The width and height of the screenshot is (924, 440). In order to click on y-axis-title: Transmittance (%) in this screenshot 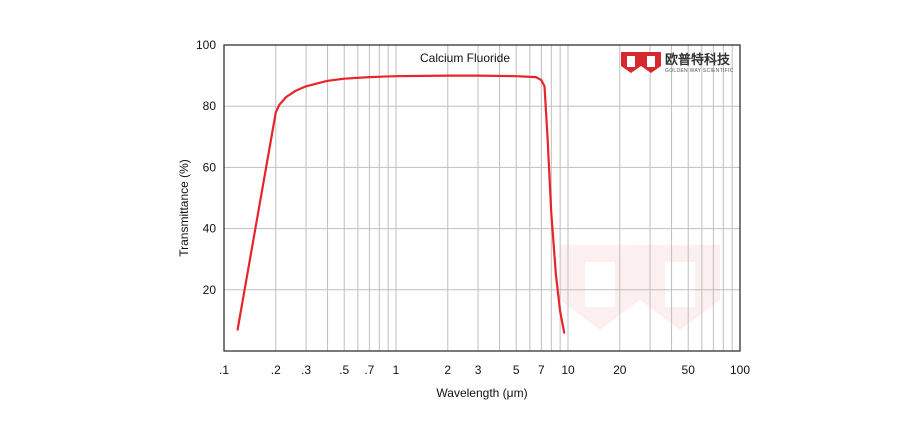, I will do `click(184, 208)`.